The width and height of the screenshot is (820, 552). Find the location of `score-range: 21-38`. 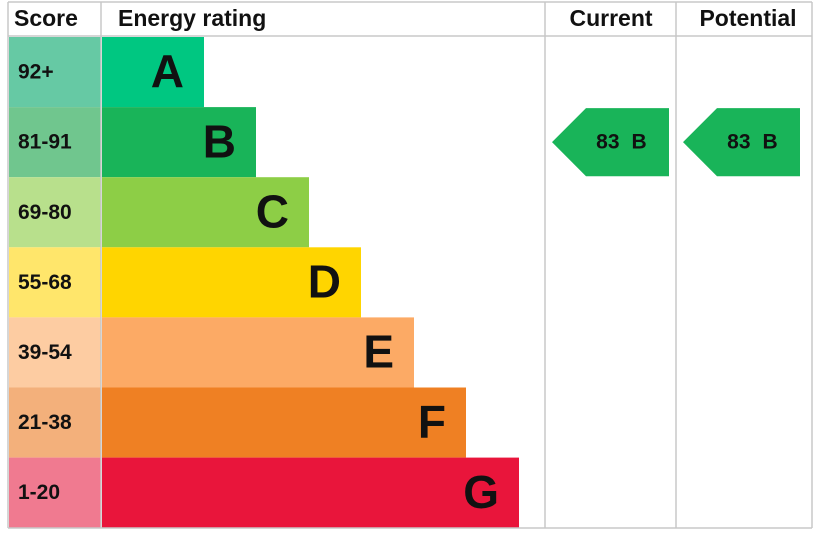

score-range: 21-38 is located at coordinates (45, 422).